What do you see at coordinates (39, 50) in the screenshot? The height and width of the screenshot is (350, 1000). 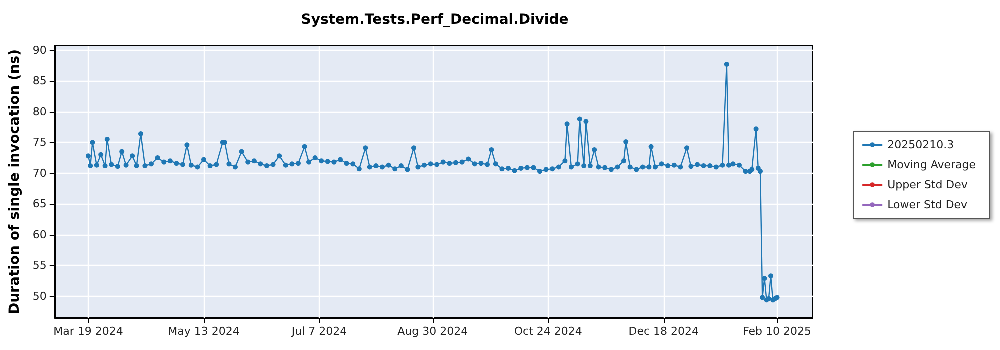 I see `y-tick-label: 90` at bounding box center [39, 50].